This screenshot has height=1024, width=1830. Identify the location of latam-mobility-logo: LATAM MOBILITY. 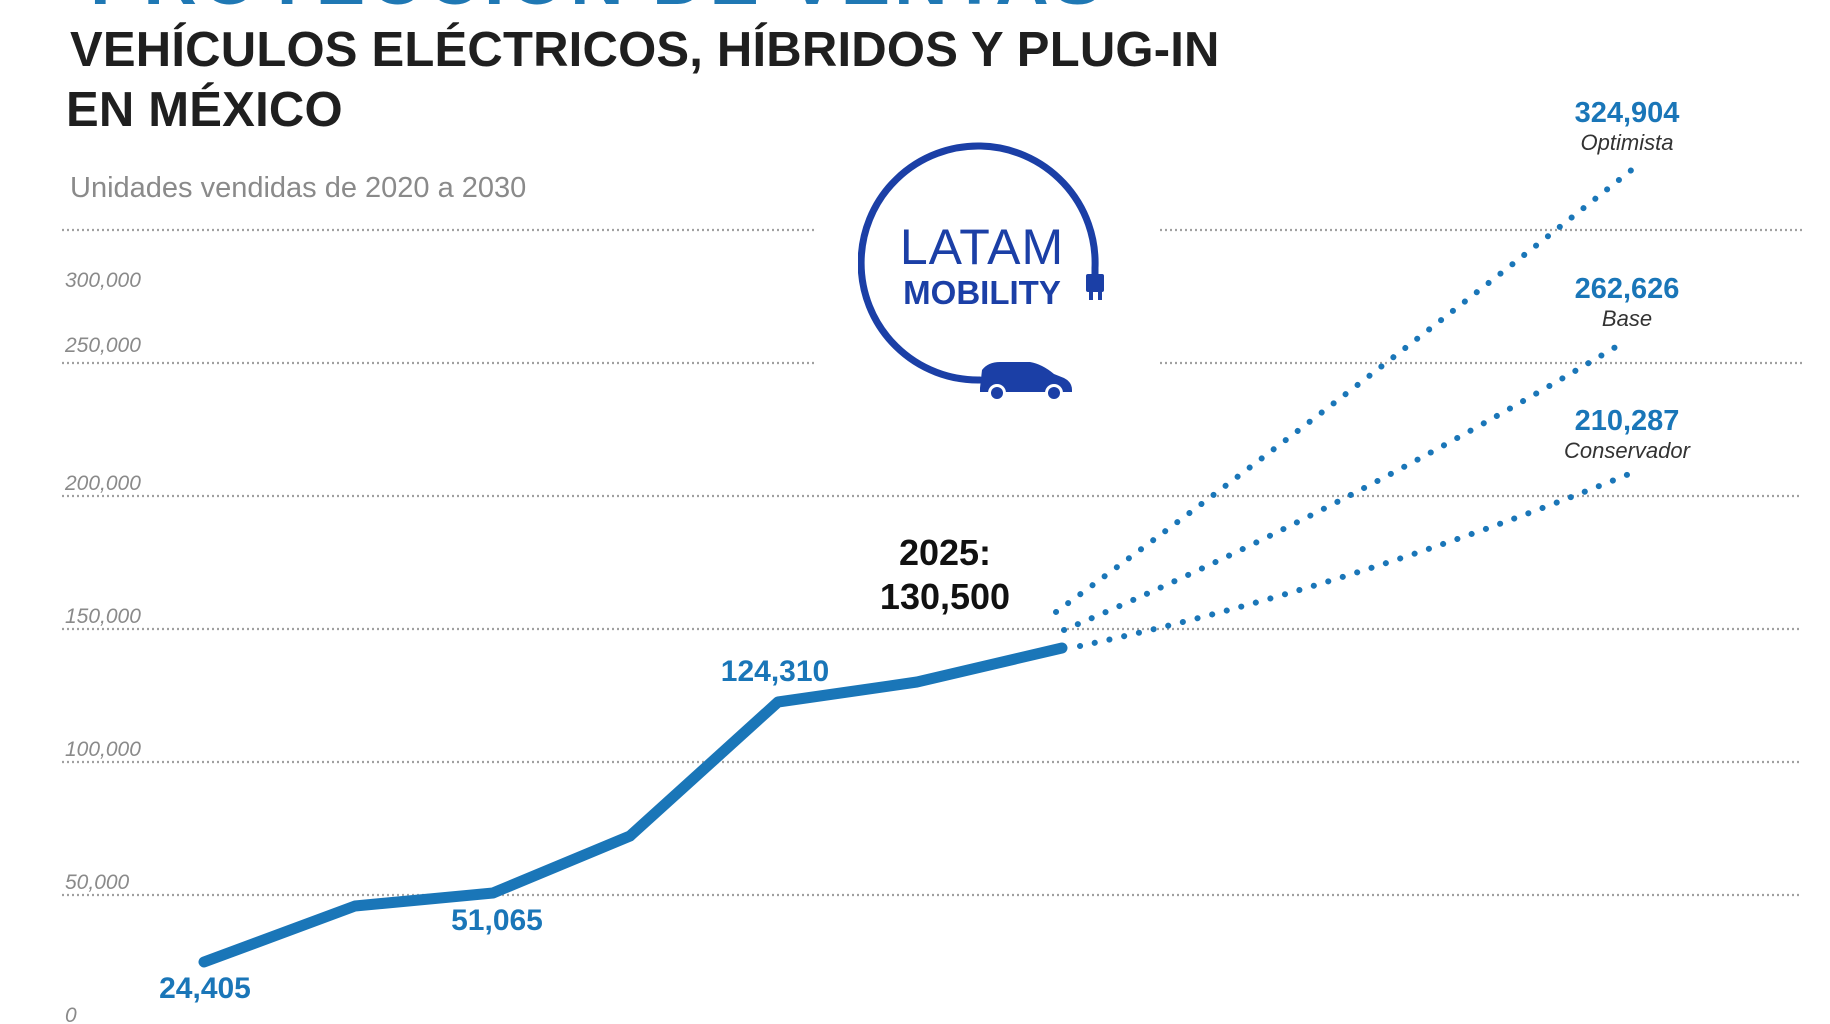
(981, 272).